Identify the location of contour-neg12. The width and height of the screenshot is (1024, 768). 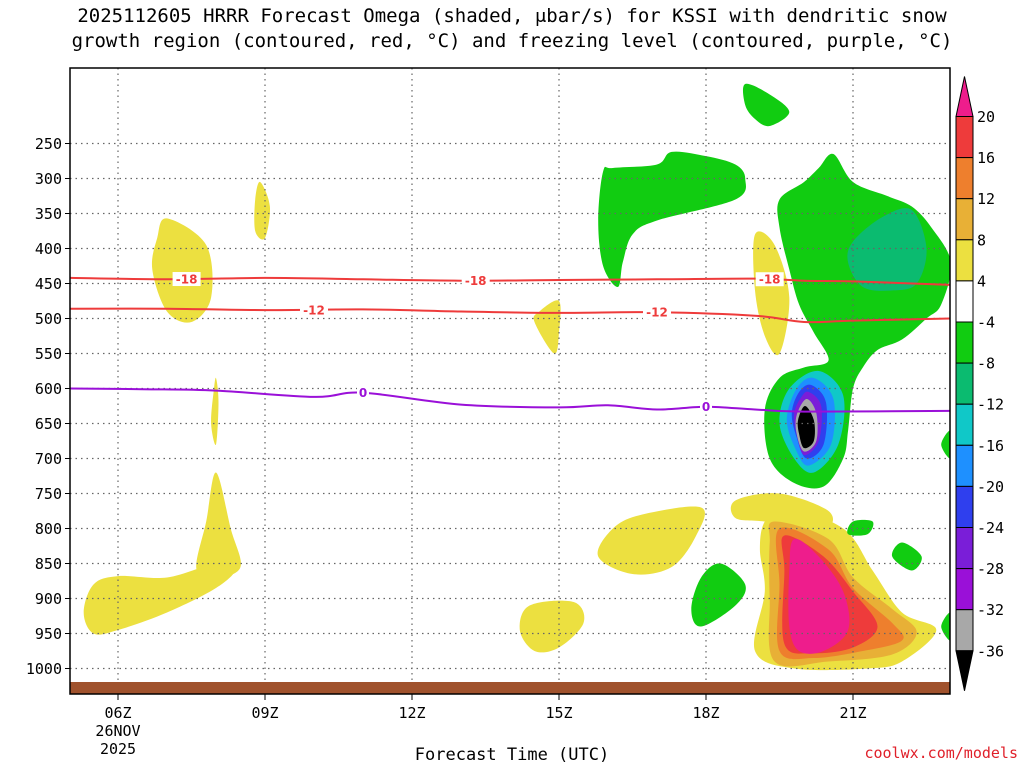
(510, 315).